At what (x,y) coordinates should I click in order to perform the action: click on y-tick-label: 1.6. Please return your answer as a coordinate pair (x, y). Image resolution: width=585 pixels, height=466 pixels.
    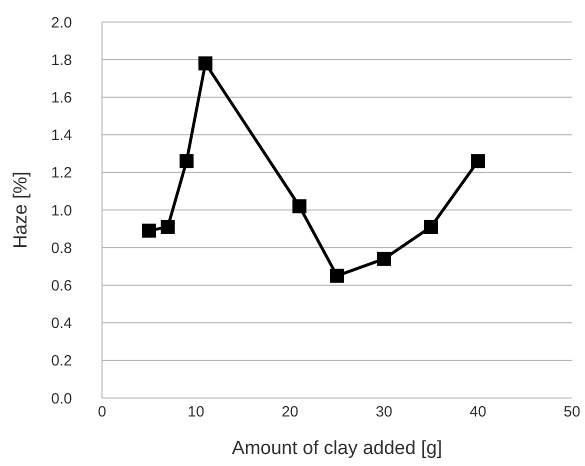
    Looking at the image, I should click on (61, 98).